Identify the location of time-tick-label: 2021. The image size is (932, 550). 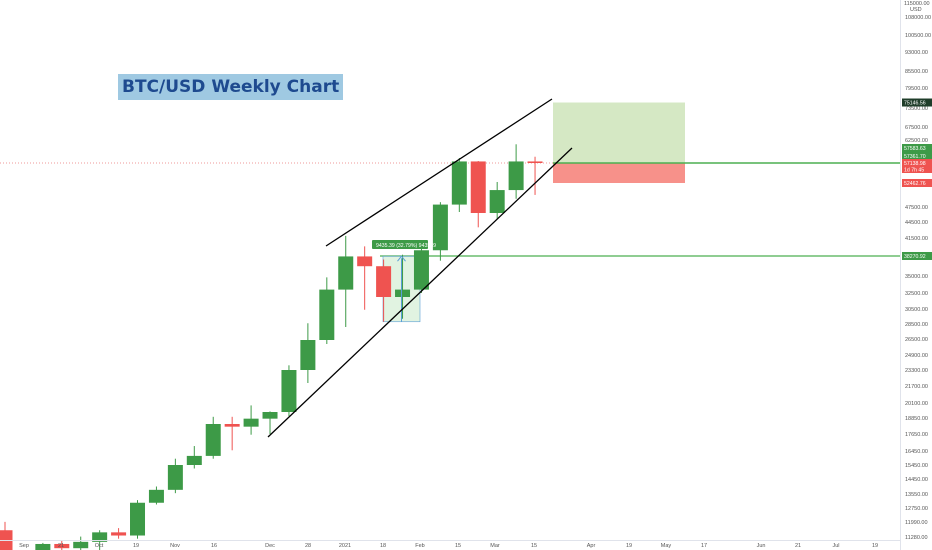
(345, 546).